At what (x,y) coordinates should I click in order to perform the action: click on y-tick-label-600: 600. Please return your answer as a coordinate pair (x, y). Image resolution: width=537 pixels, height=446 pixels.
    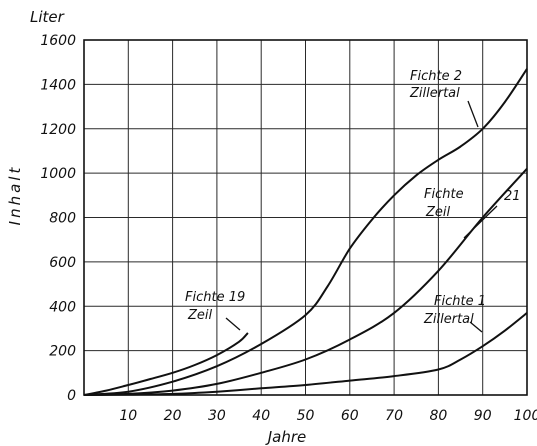
    Looking at the image, I should click on (62, 263).